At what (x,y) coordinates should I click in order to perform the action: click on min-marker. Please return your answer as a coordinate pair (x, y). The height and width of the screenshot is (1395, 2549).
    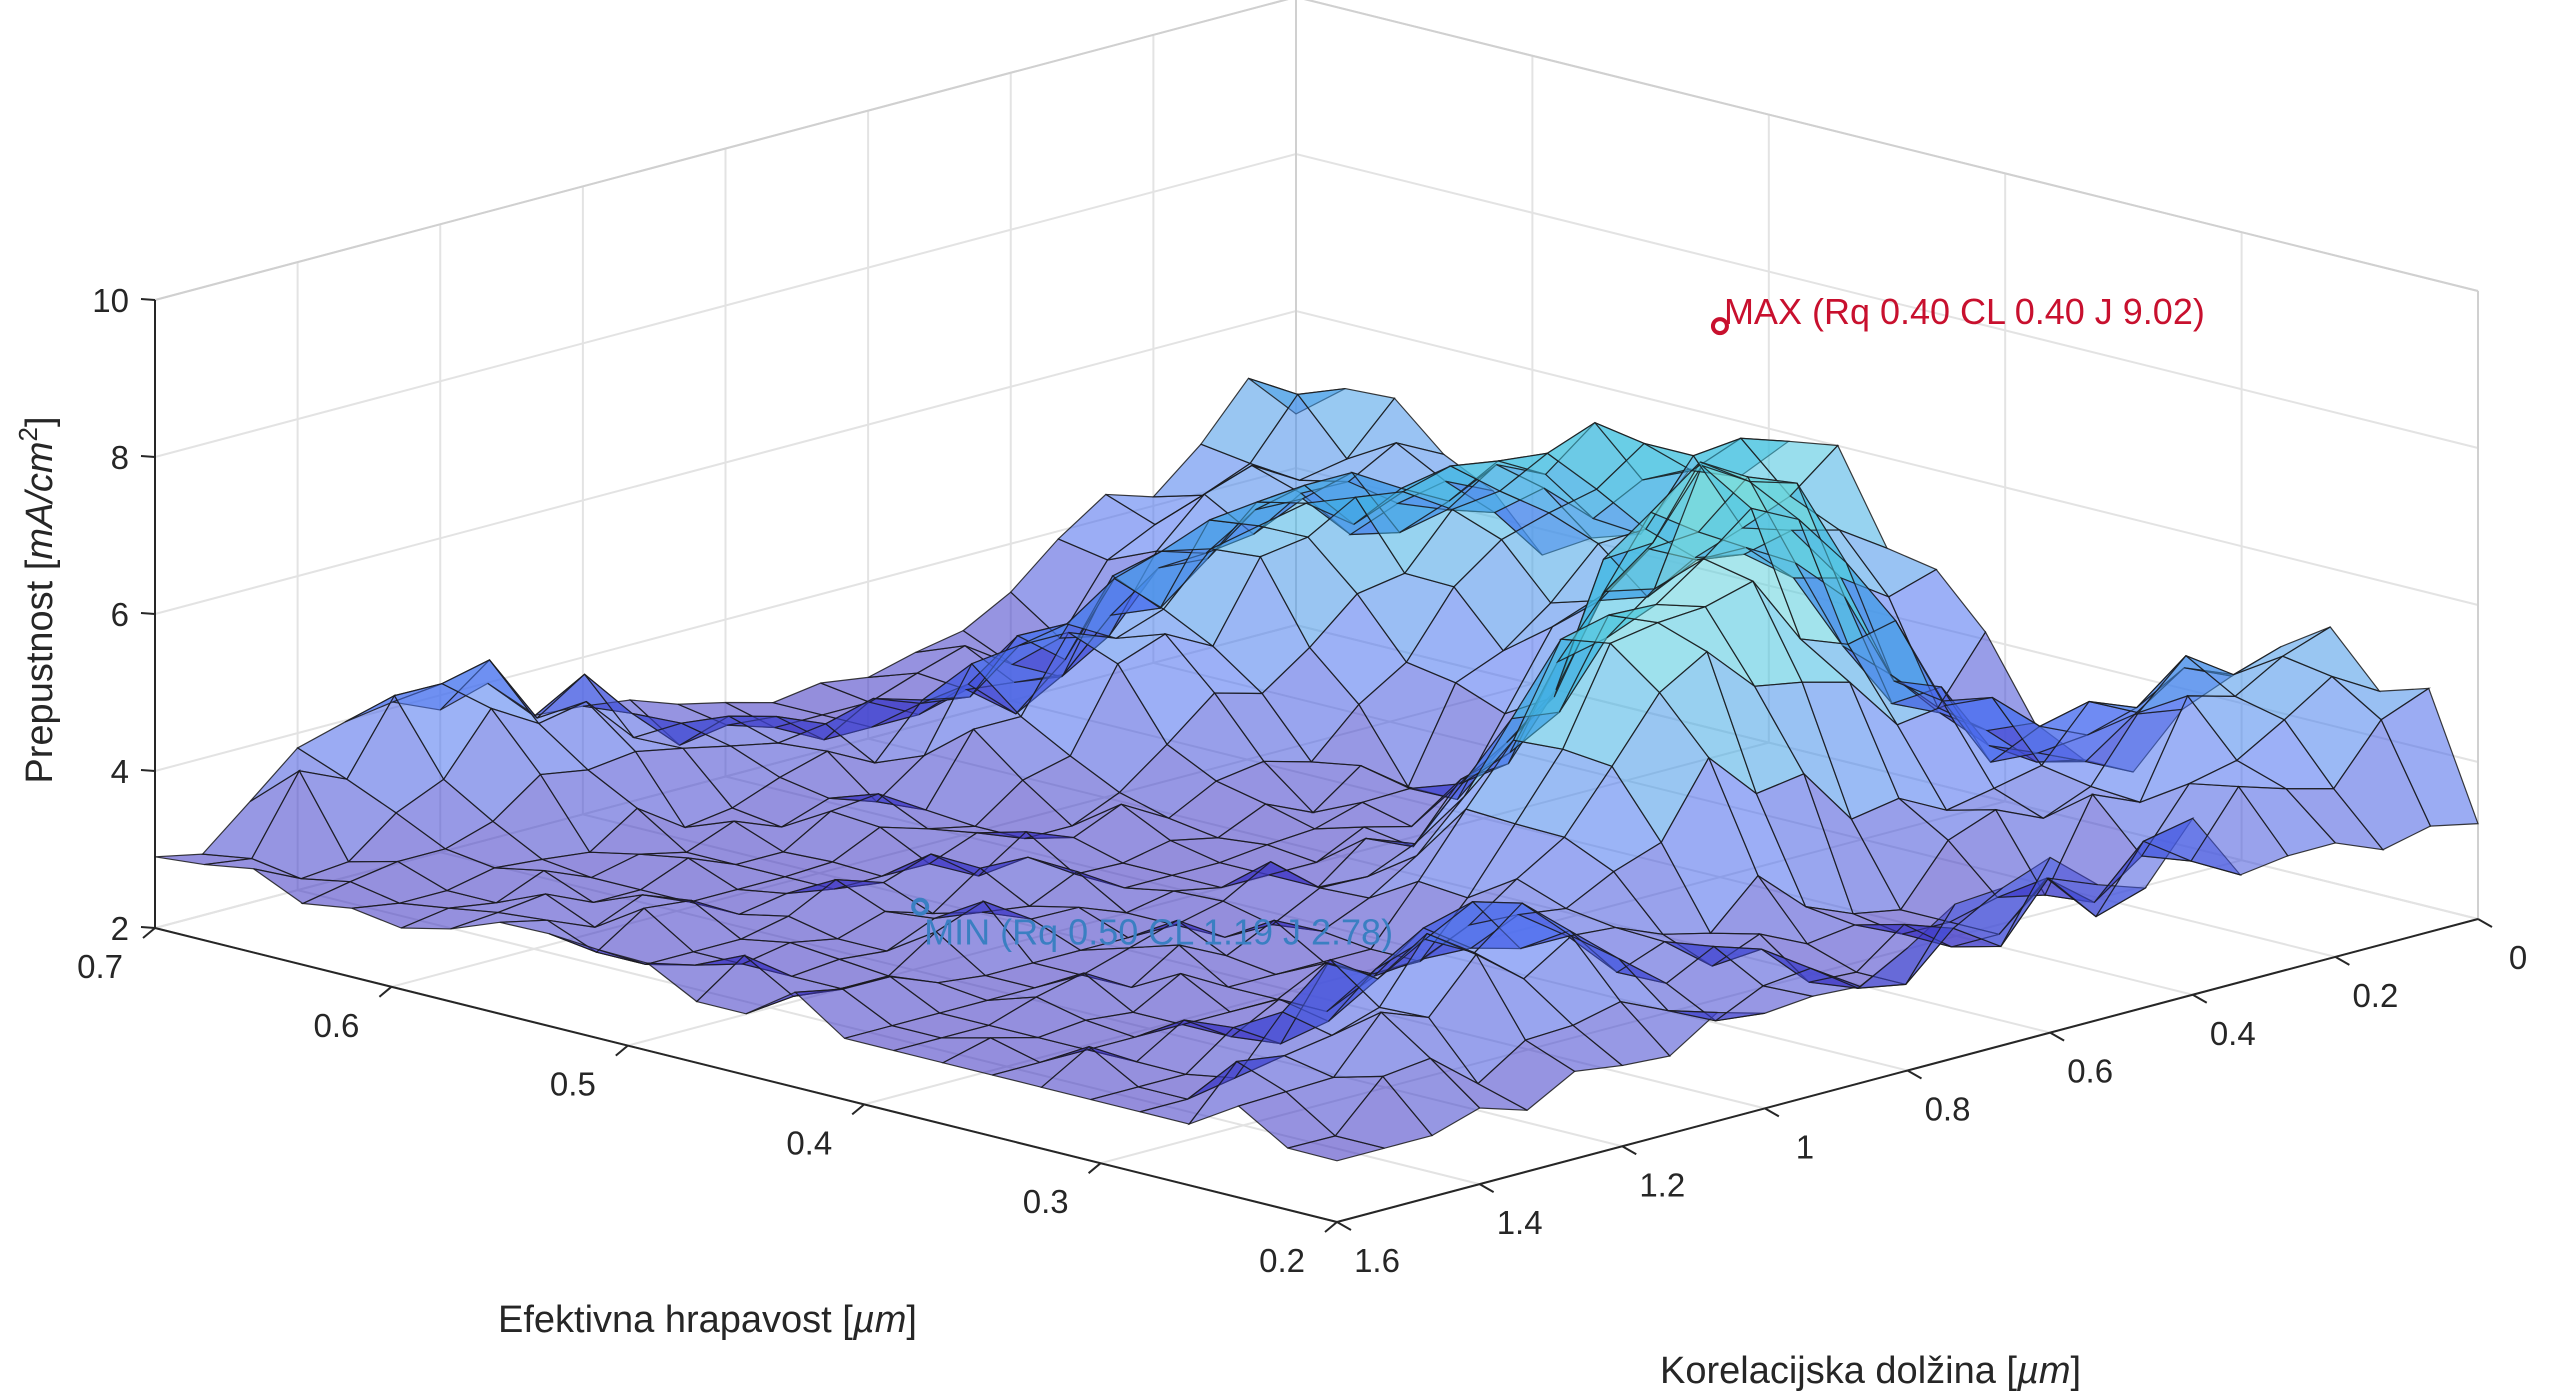
    Looking at the image, I should click on (920, 906).